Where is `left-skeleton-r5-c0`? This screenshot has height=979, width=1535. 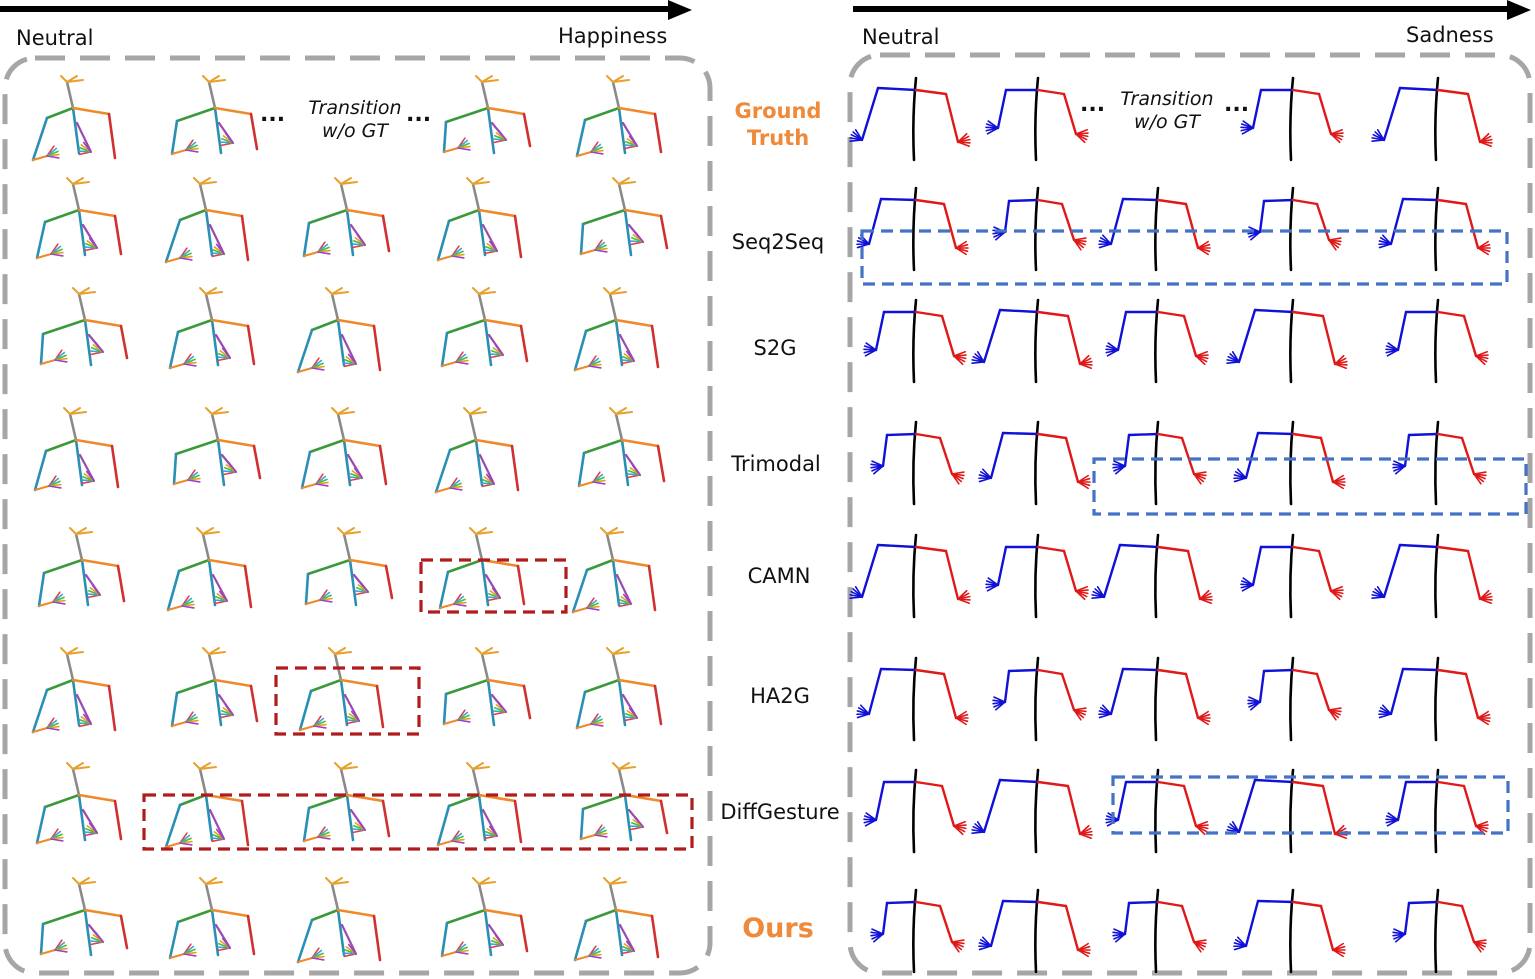 left-skeleton-r5-c0 is located at coordinates (74, 690).